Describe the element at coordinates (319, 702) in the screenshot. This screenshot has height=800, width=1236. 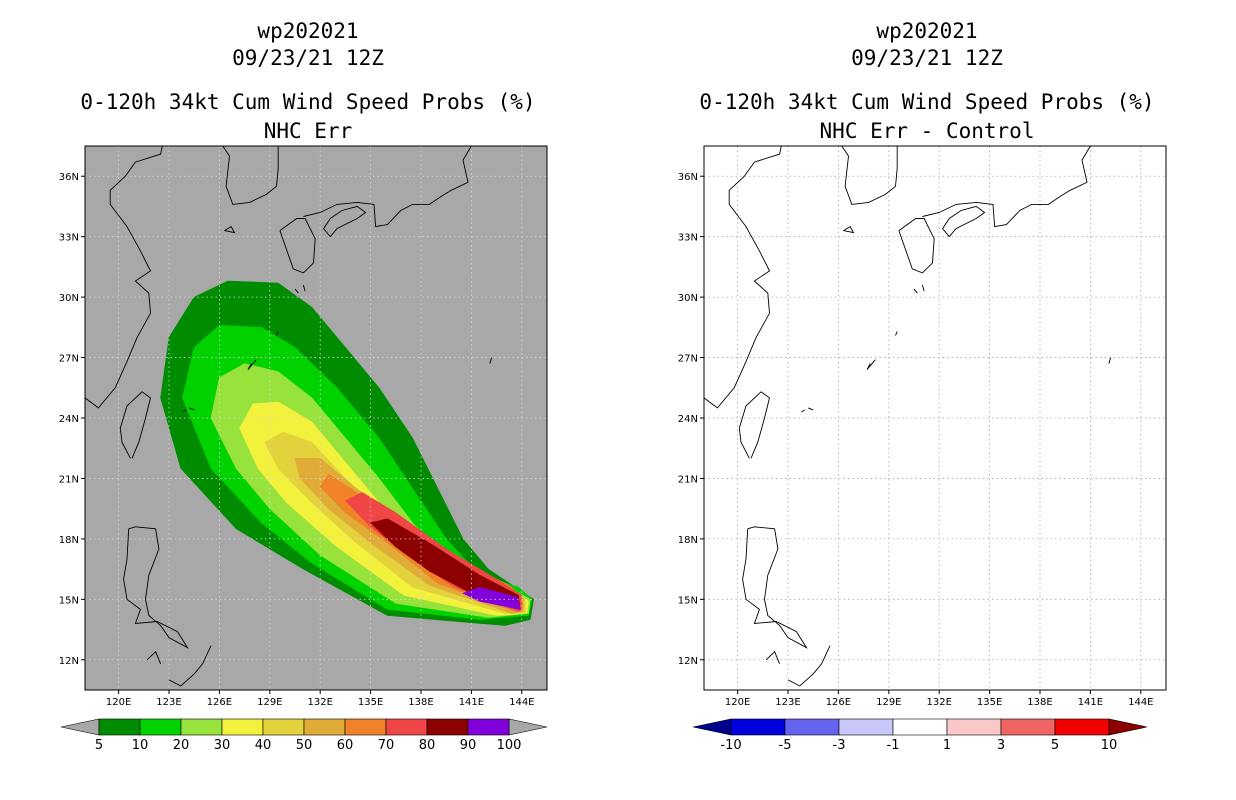
I see `left-x-tick-132E: 132E` at that location.